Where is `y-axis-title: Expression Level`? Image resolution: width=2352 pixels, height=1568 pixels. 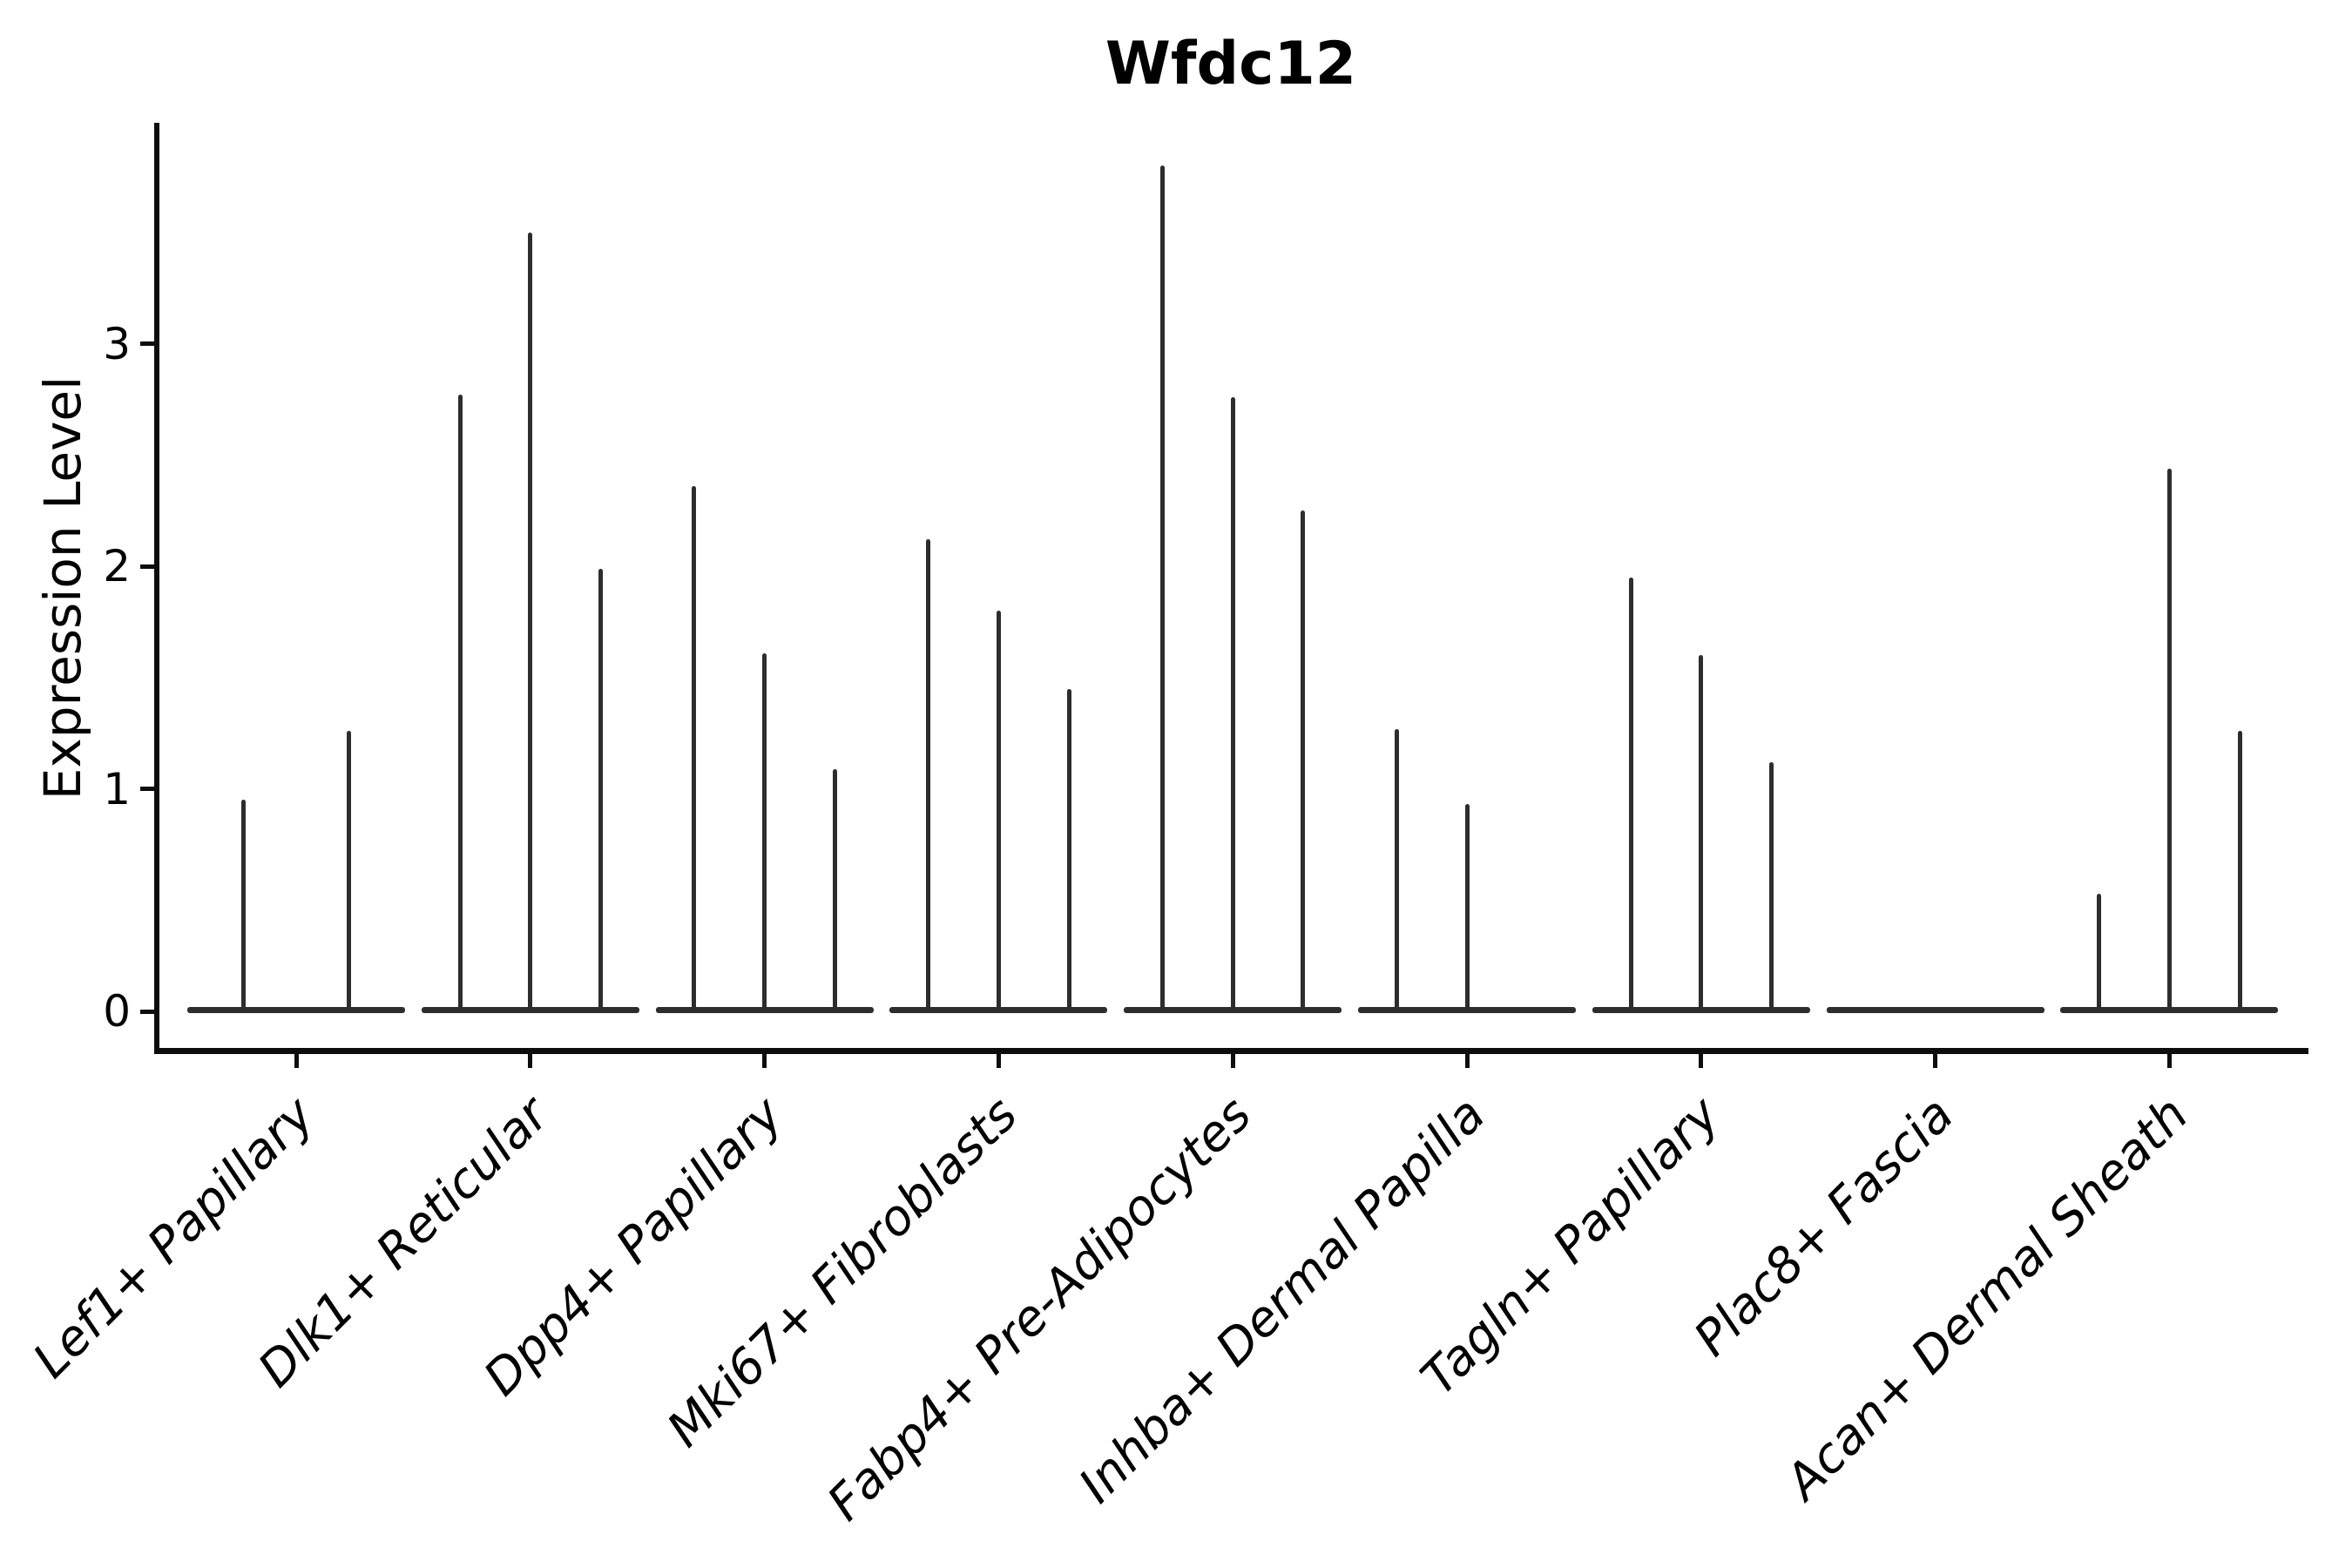
y-axis-title: Expression Level is located at coordinates (62, 588).